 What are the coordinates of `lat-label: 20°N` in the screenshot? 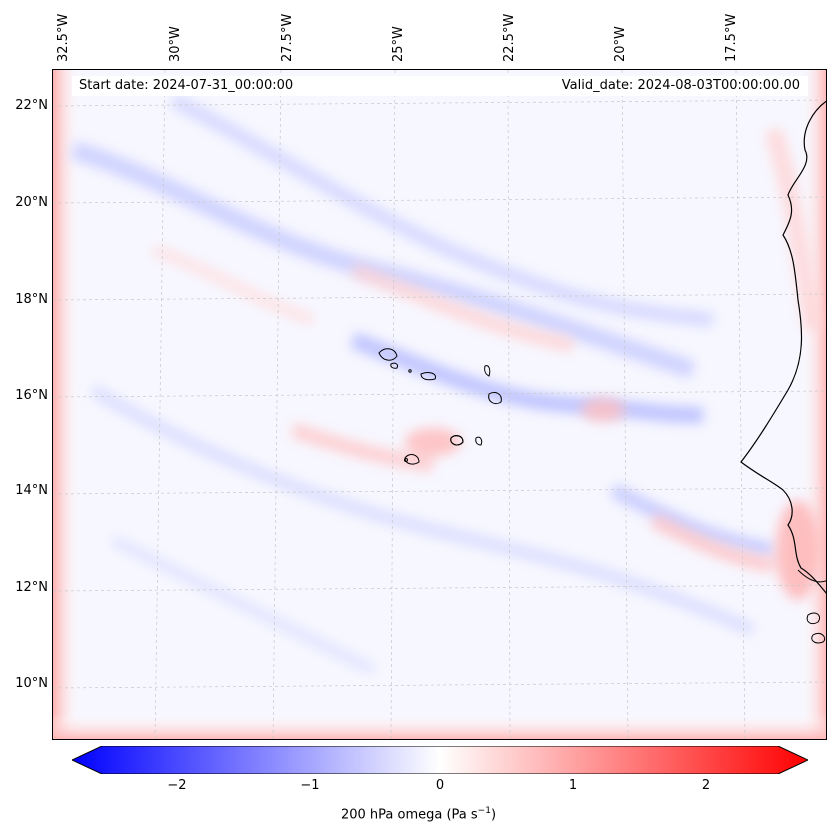 It's located at (31, 202).